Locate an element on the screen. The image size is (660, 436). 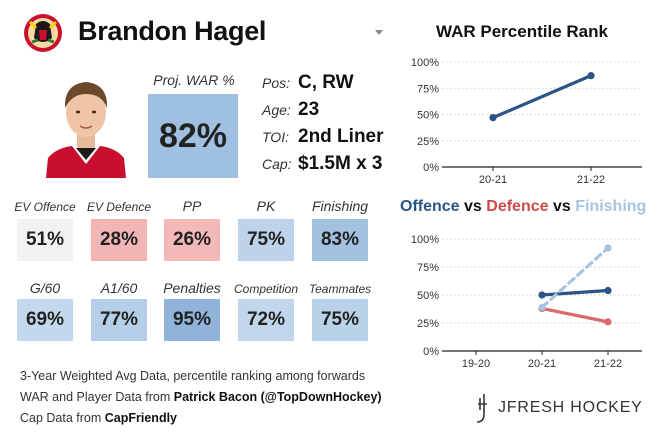
age-value: 23 is located at coordinates (309, 109).